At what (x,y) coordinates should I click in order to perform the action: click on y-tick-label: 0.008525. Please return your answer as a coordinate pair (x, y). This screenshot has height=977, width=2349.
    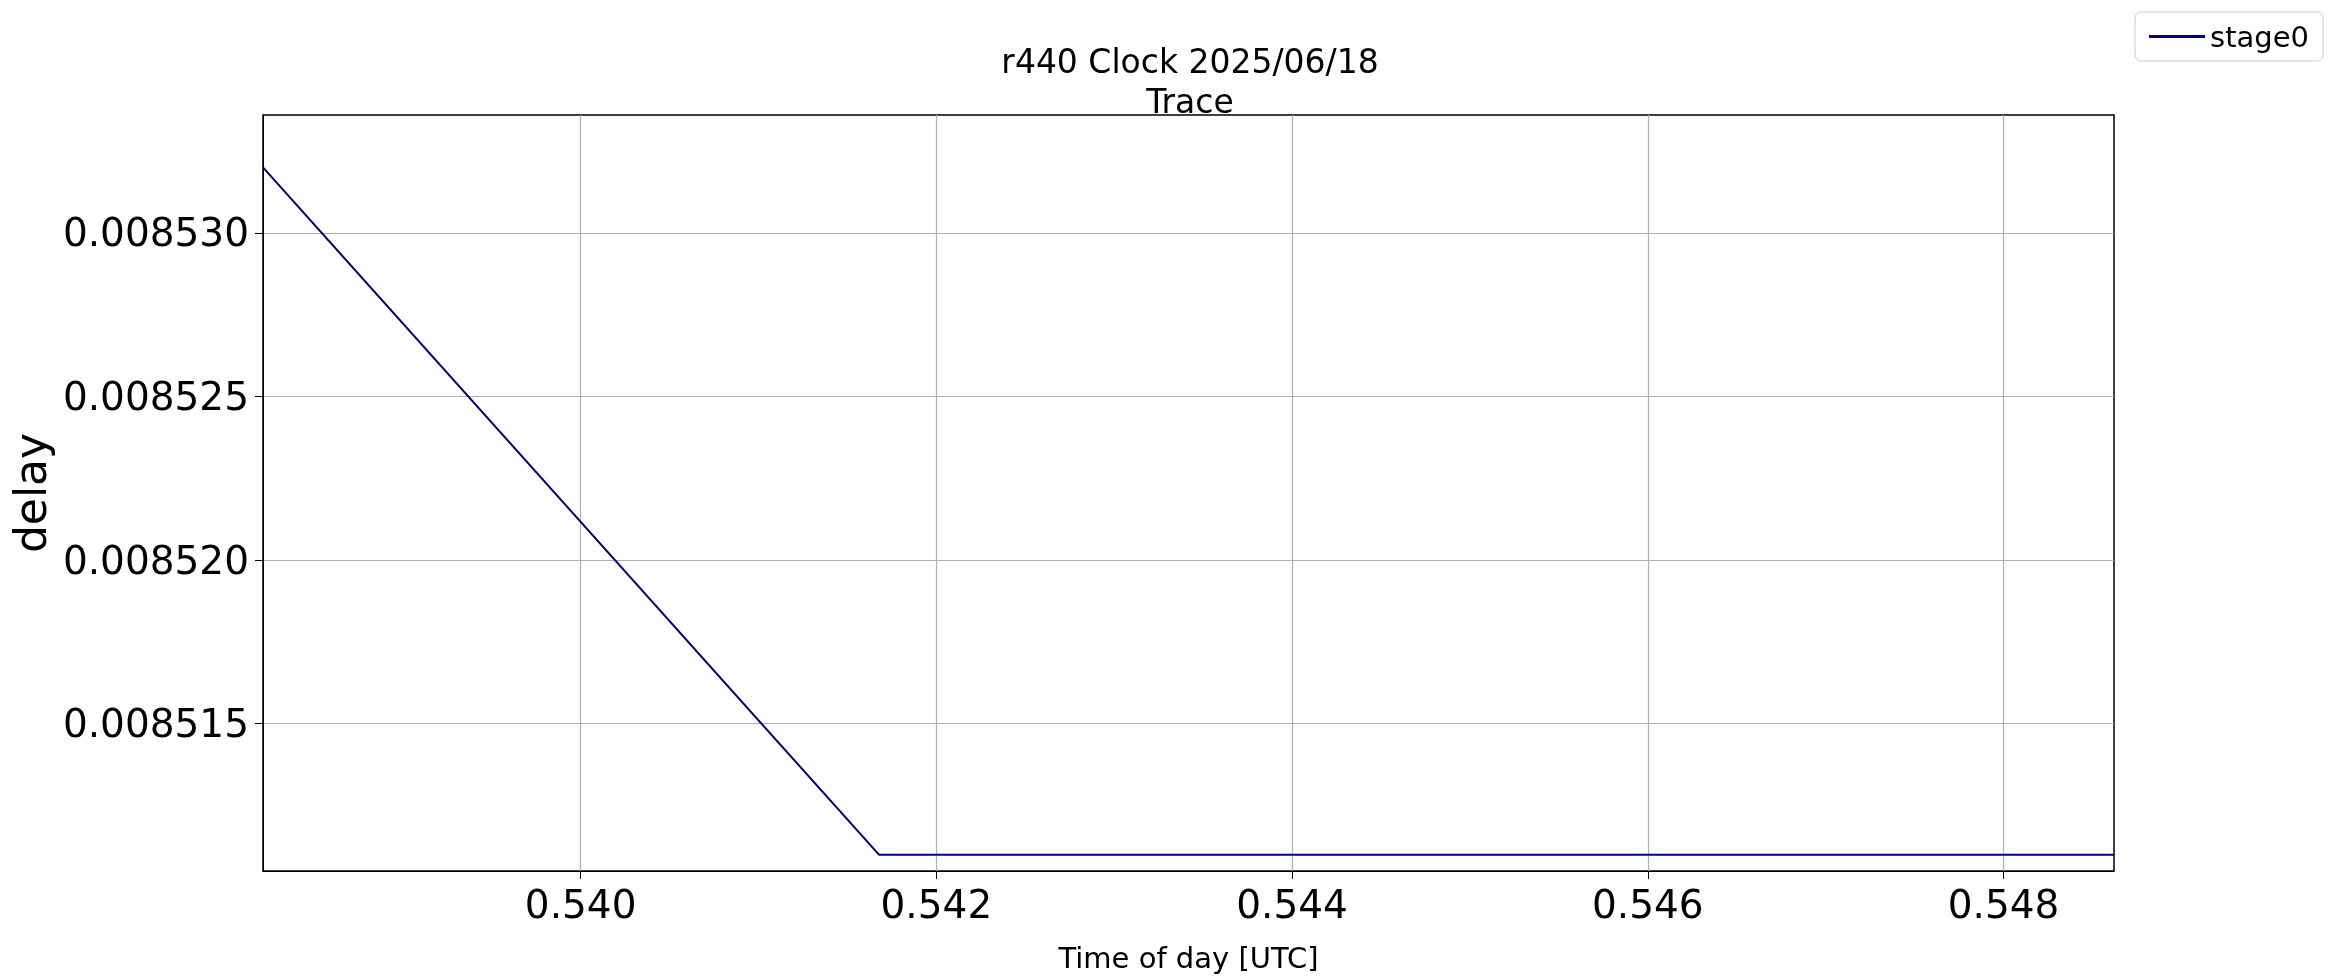
    Looking at the image, I should click on (155, 396).